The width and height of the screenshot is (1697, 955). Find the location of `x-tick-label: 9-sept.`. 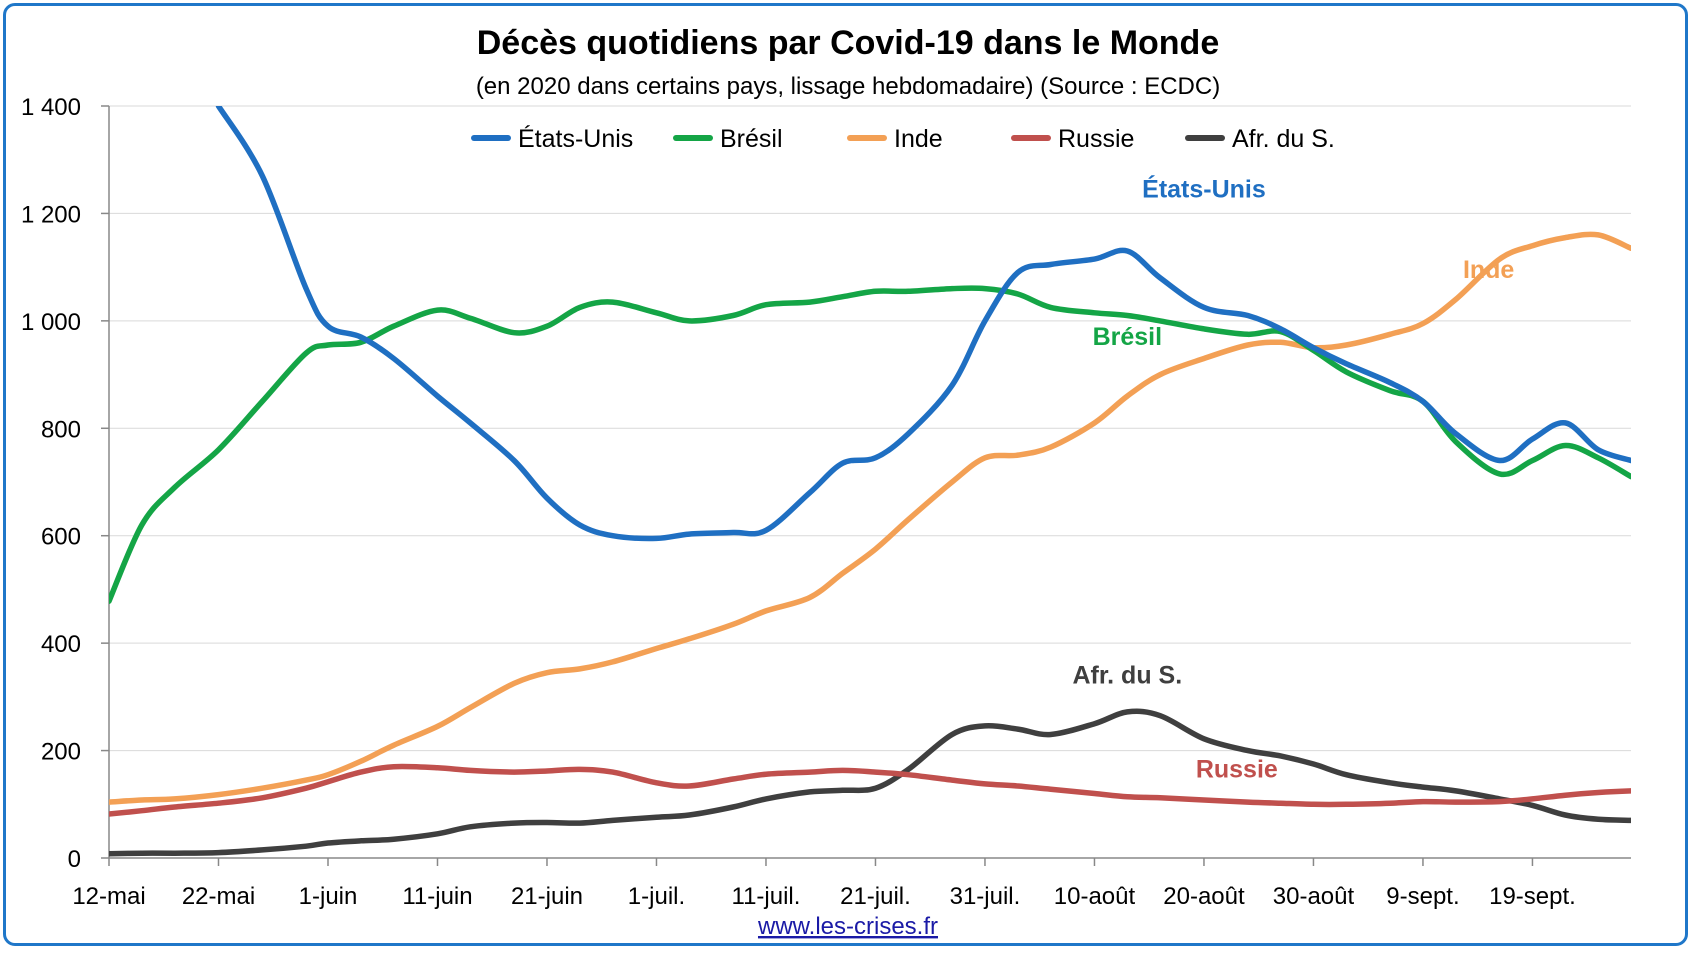

x-tick-label: 9-sept. is located at coordinates (1422, 896).